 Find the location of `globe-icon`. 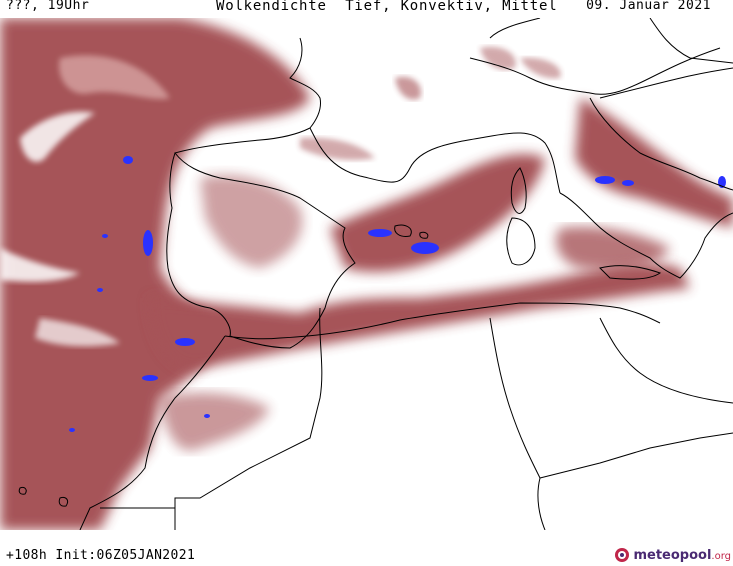

globe-icon is located at coordinates (622, 555).